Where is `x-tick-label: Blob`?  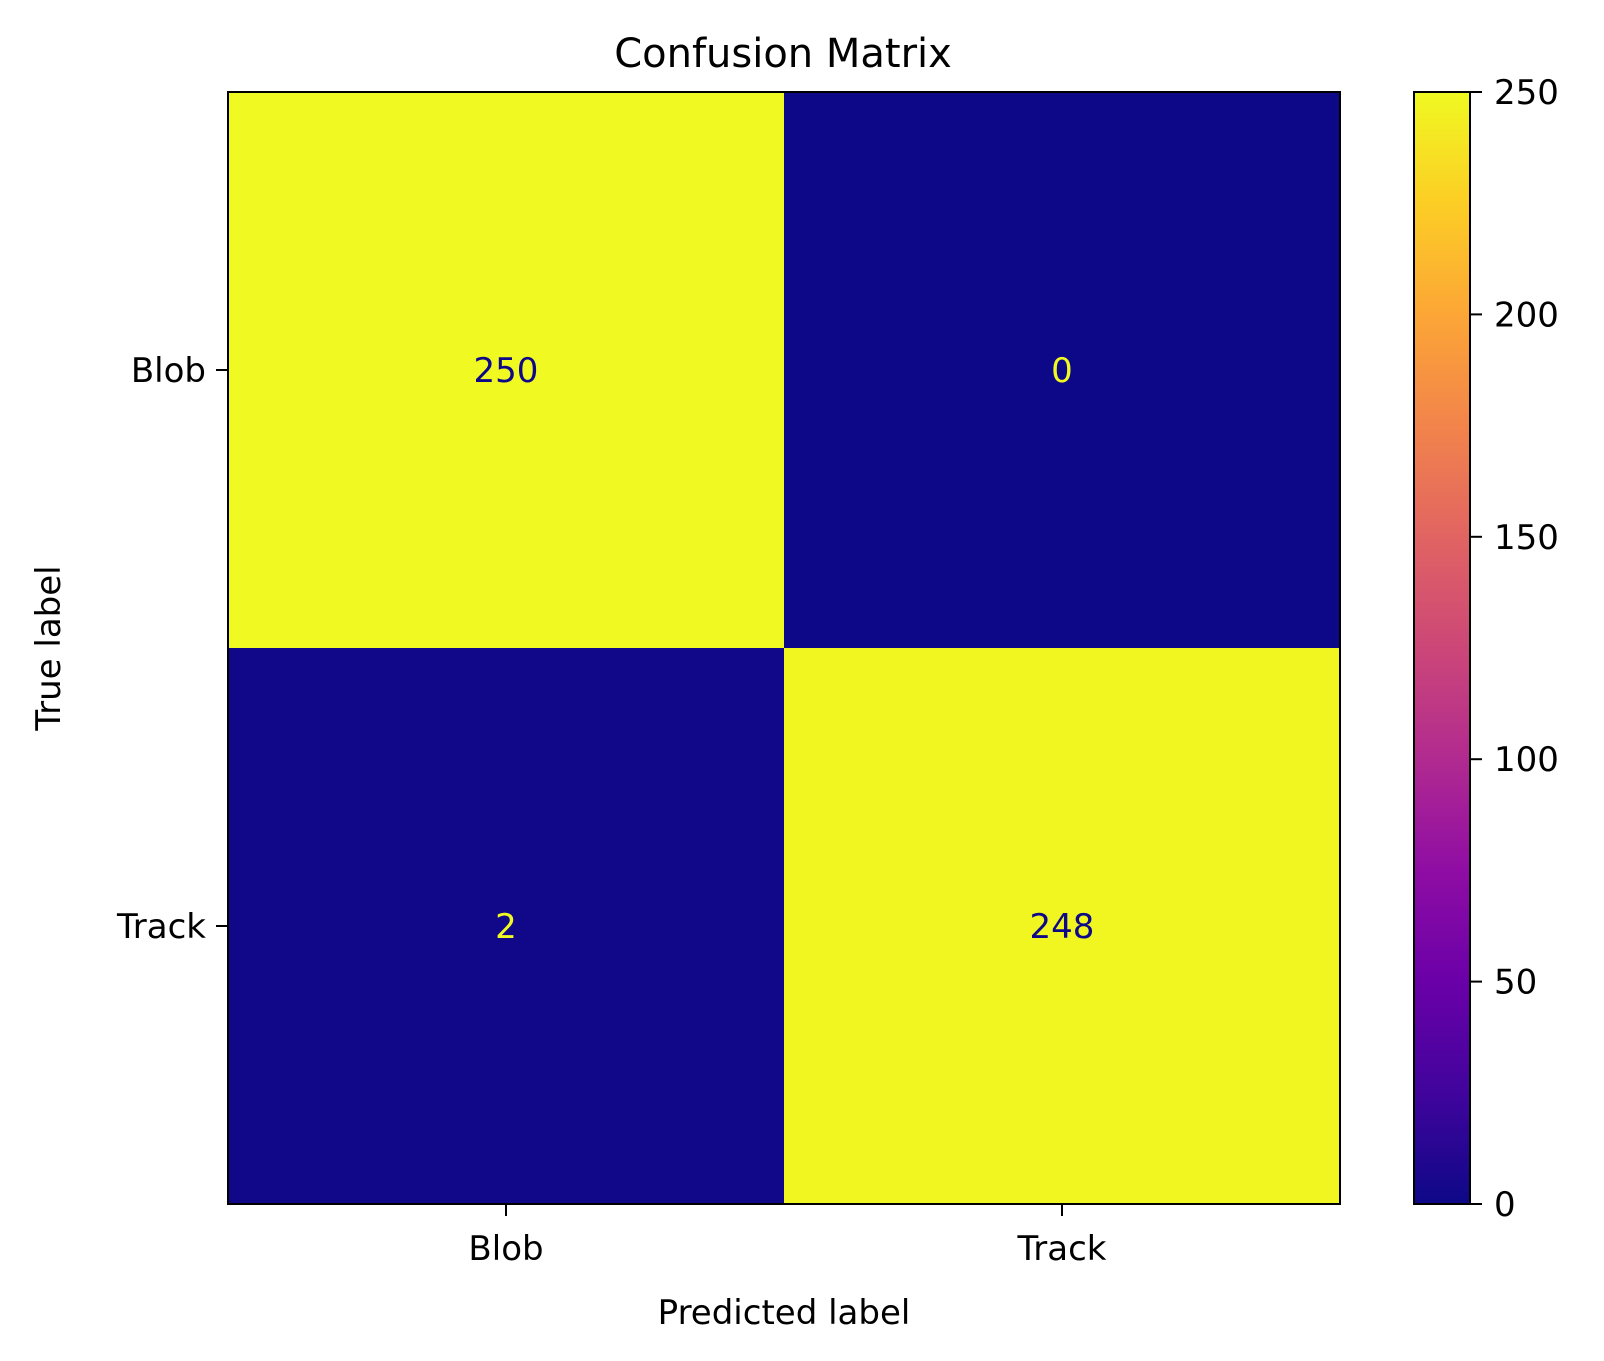 x-tick-label: Blob is located at coordinates (505, 1249).